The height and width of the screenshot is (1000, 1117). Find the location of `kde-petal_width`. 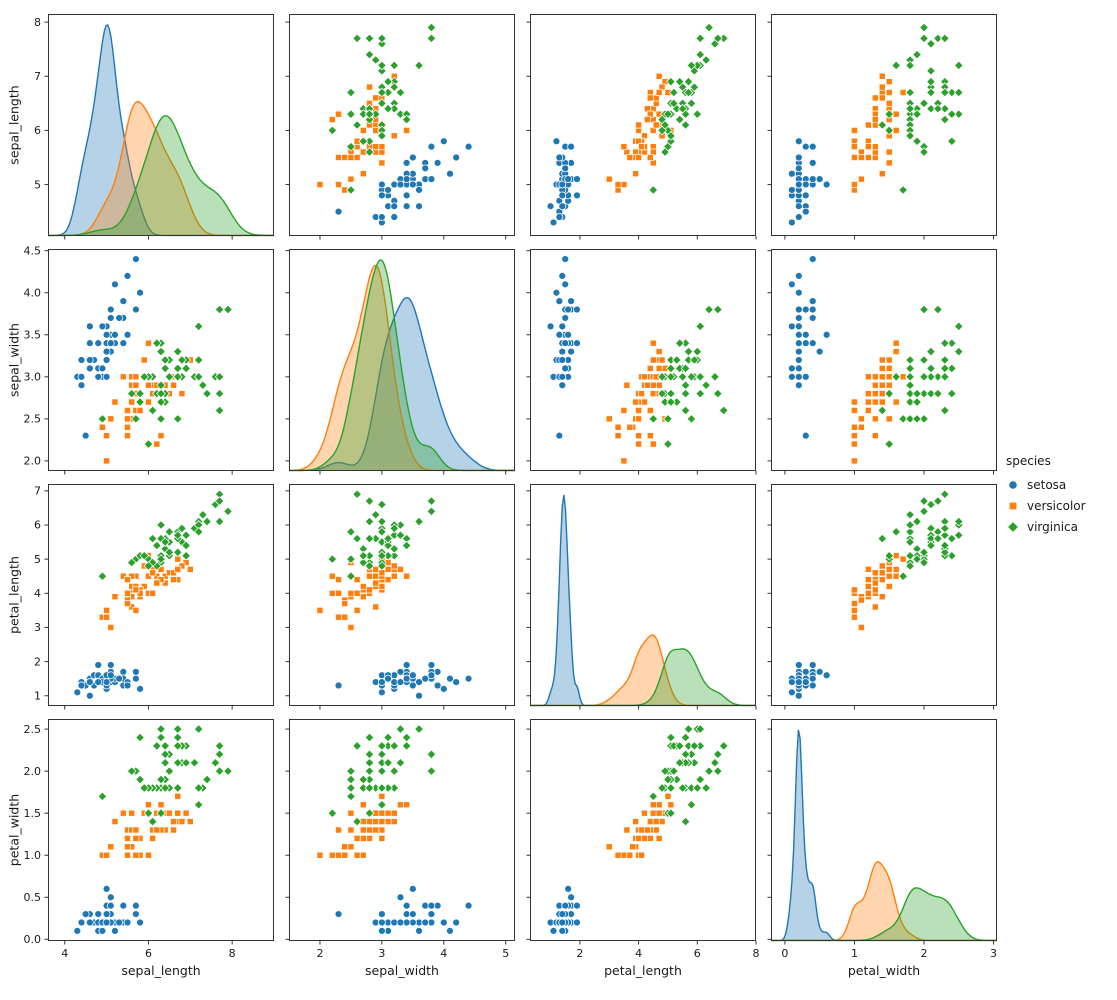

kde-petal_width is located at coordinates (884, 835).